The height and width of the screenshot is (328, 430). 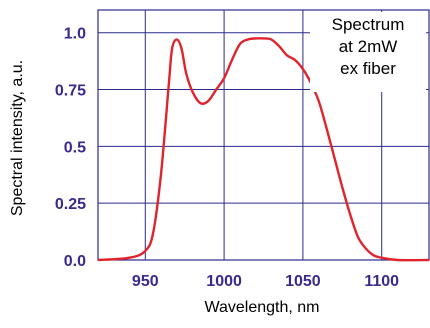 I want to click on x-axis-label: Wavelength, nm, so click(x=261, y=307).